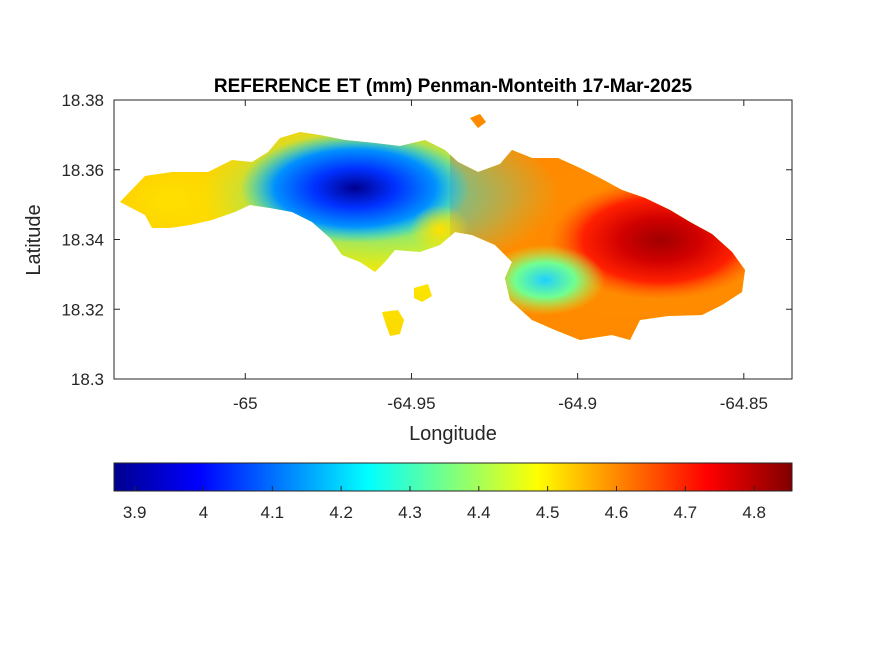  I want to click on y-tick-label: 18.32, so click(82, 309).